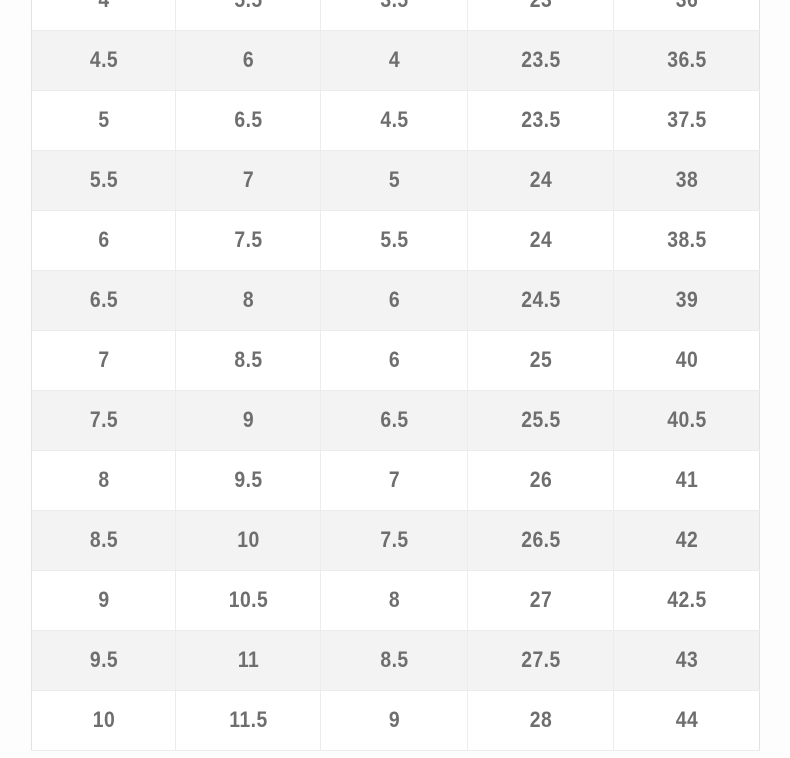  Describe the element at coordinates (248, 600) in the screenshot. I see `table-cell: 10.5` at that location.